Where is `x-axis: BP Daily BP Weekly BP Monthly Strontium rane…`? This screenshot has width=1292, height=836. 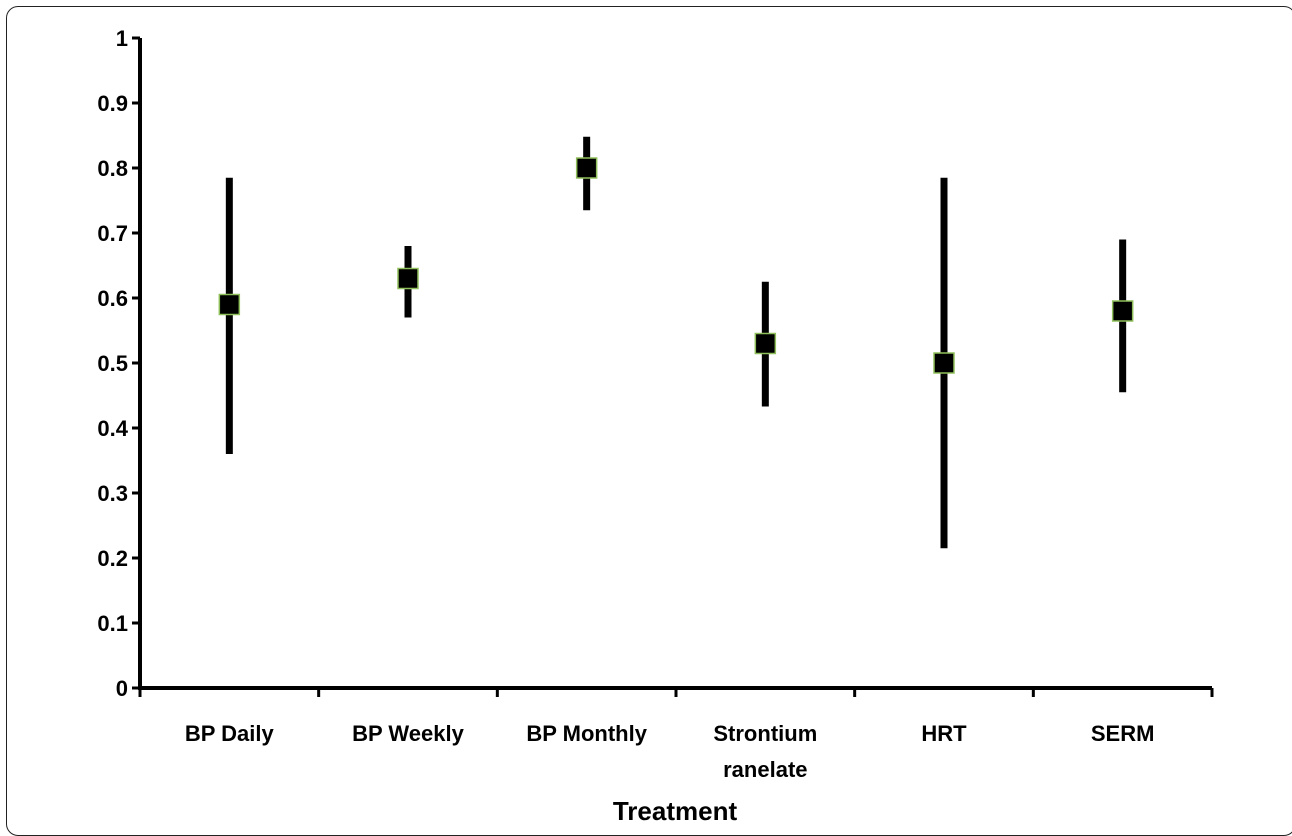 x-axis: BP Daily BP Weekly BP Monthly Strontium rane… is located at coordinates (676, 734).